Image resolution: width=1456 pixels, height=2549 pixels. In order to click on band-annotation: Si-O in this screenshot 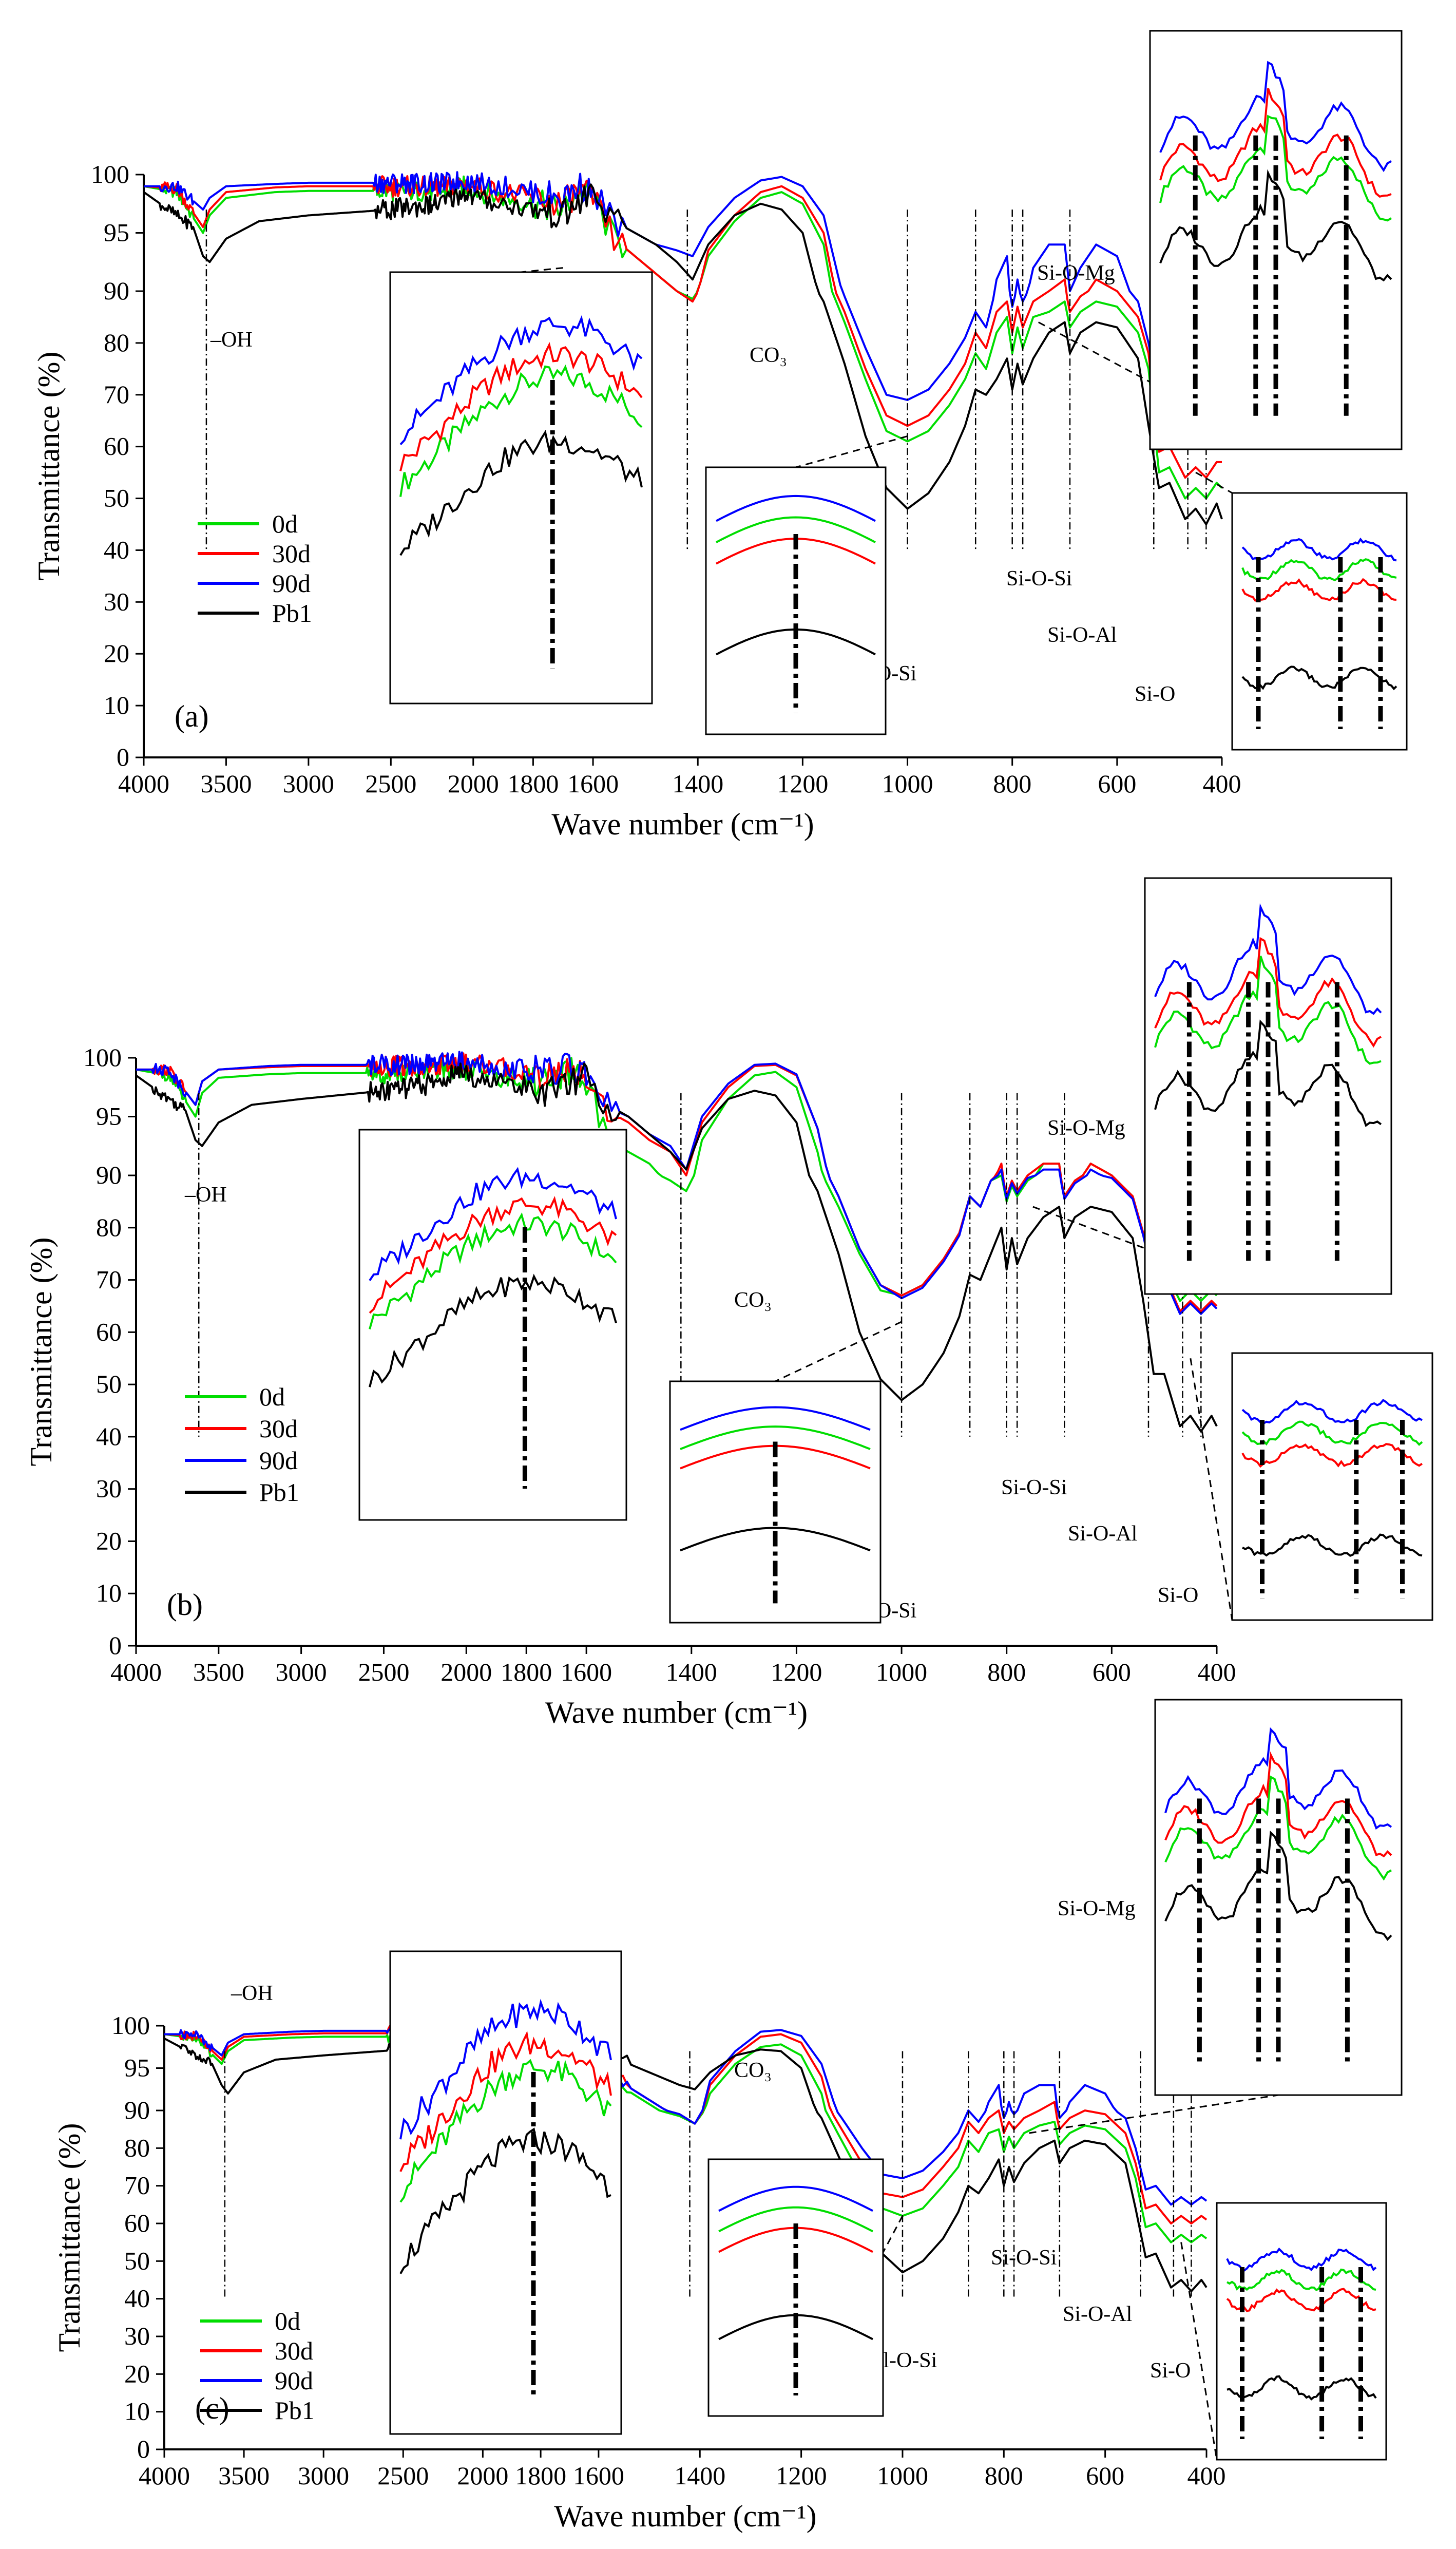, I will do `click(1170, 2371)`.